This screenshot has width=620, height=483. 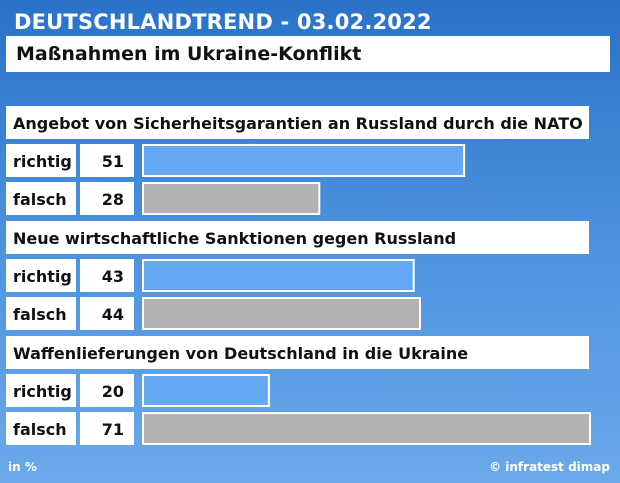 I want to click on data-label: 44, so click(x=113, y=314).